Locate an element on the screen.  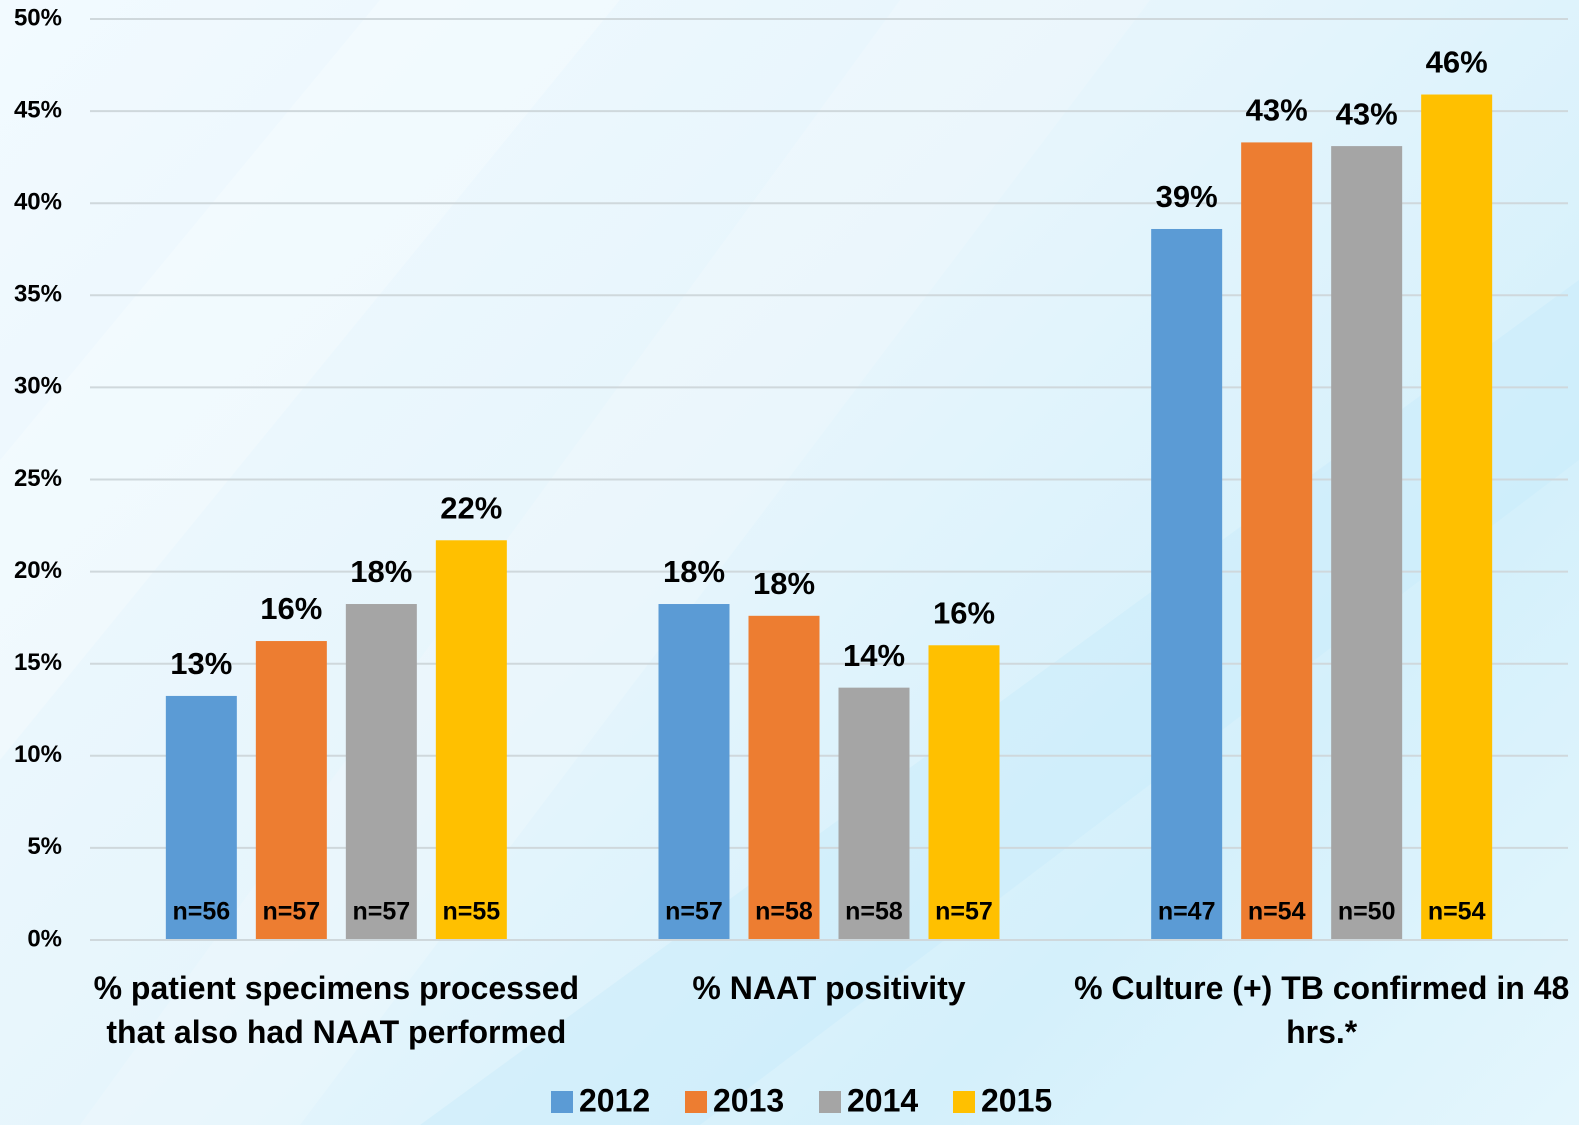
y-tick-label: 45% is located at coordinates (38, 109).